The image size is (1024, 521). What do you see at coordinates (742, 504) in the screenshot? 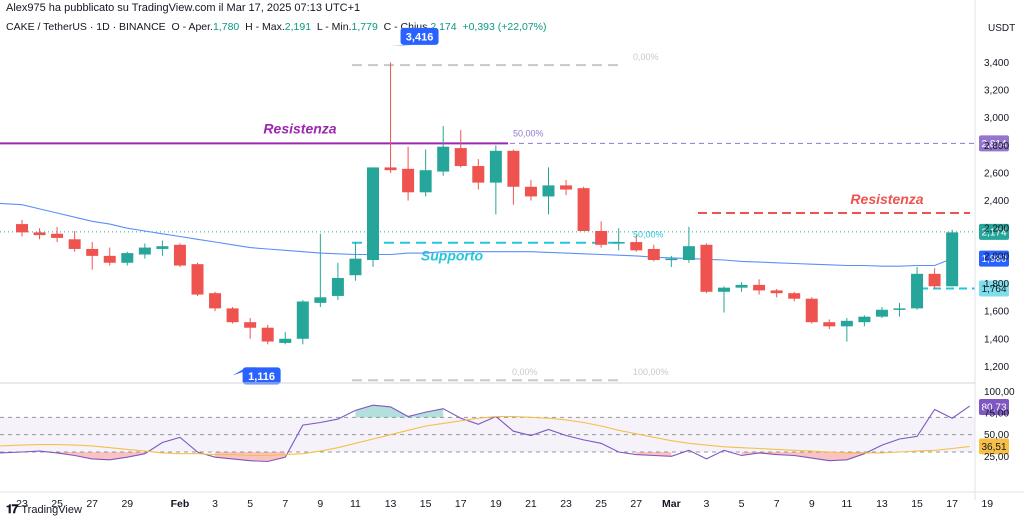
I see `time-tick-label: 5` at bounding box center [742, 504].